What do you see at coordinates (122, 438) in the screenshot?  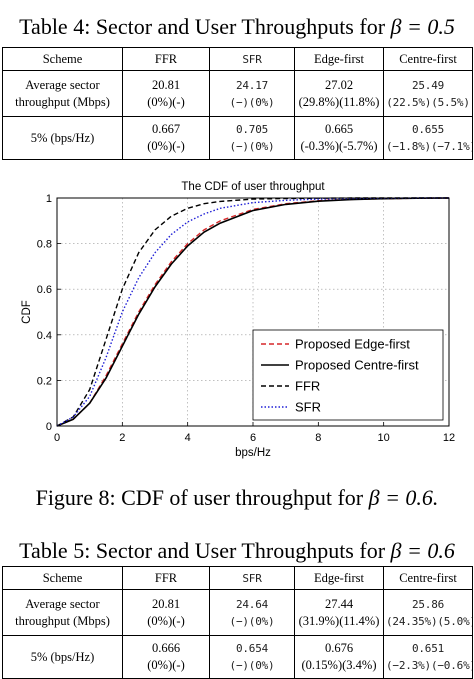 I see `x-tick-label: 2` at bounding box center [122, 438].